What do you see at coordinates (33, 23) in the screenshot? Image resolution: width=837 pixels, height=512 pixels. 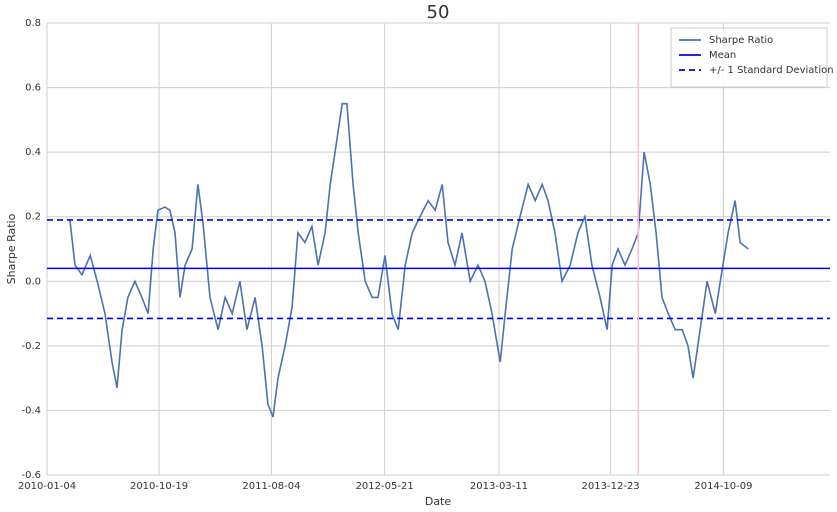 I see `y-tick-label: 0.8` at bounding box center [33, 23].